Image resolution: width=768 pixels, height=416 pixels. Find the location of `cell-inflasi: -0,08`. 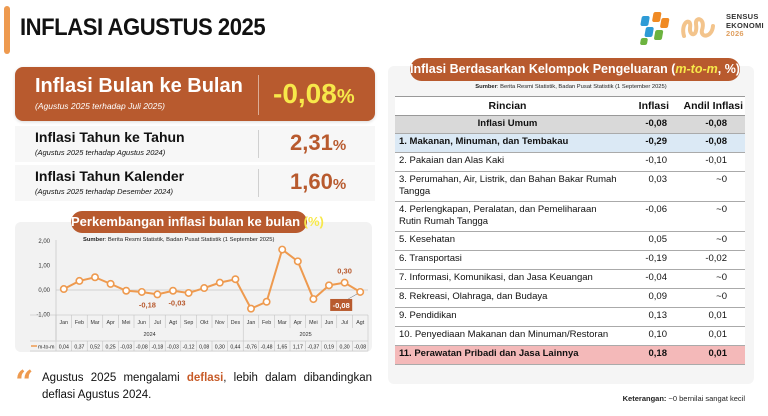

cell-inflasi: -0,08 is located at coordinates (647, 124).